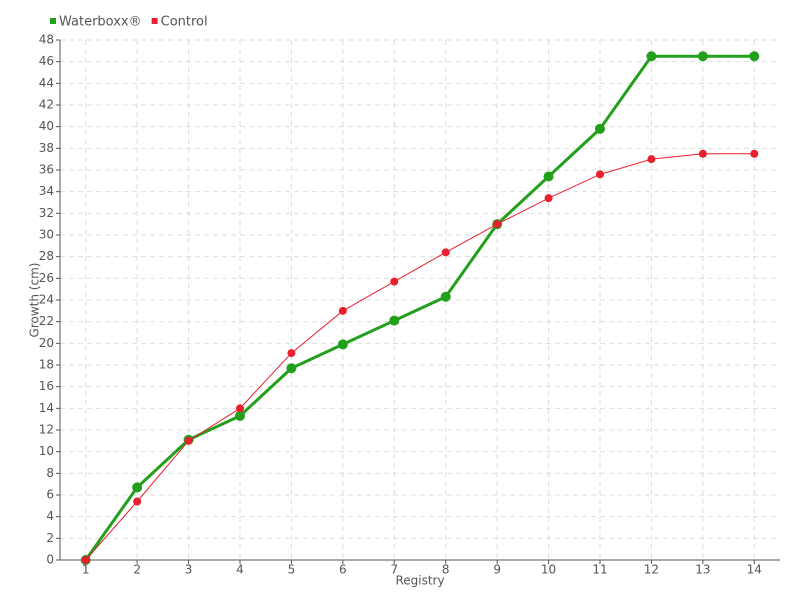  What do you see at coordinates (651, 570) in the screenshot?
I see `x-tick-label: 12` at bounding box center [651, 570].